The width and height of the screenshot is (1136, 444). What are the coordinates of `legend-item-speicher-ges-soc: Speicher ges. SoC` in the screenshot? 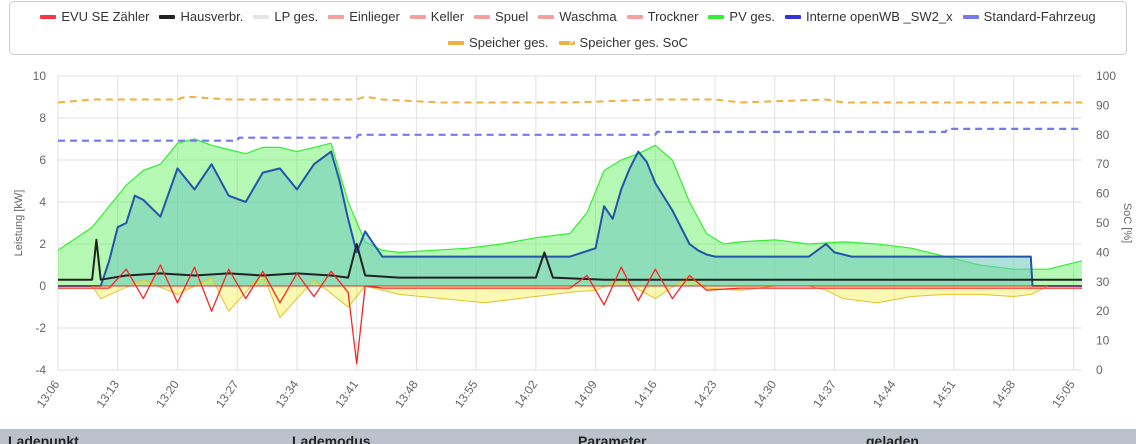 It's located at (623, 42).